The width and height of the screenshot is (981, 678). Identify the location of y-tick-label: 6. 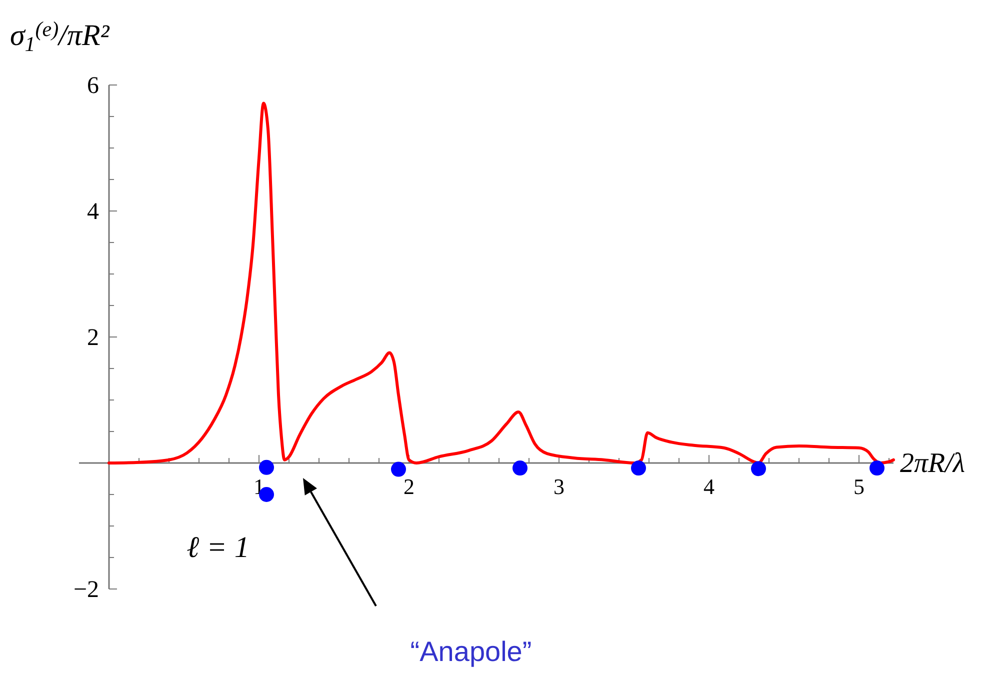
(93, 86).